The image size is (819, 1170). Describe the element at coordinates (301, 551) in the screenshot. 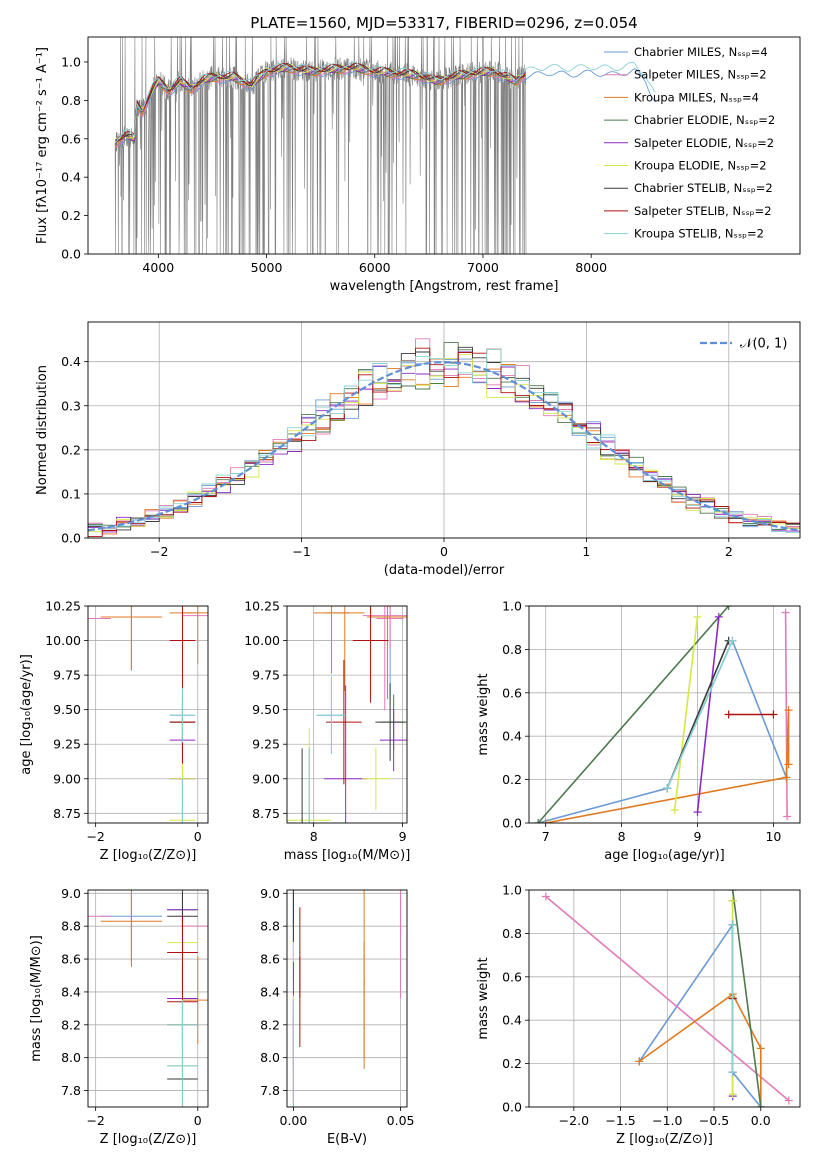

I see `x-tick-label: −1` at that location.